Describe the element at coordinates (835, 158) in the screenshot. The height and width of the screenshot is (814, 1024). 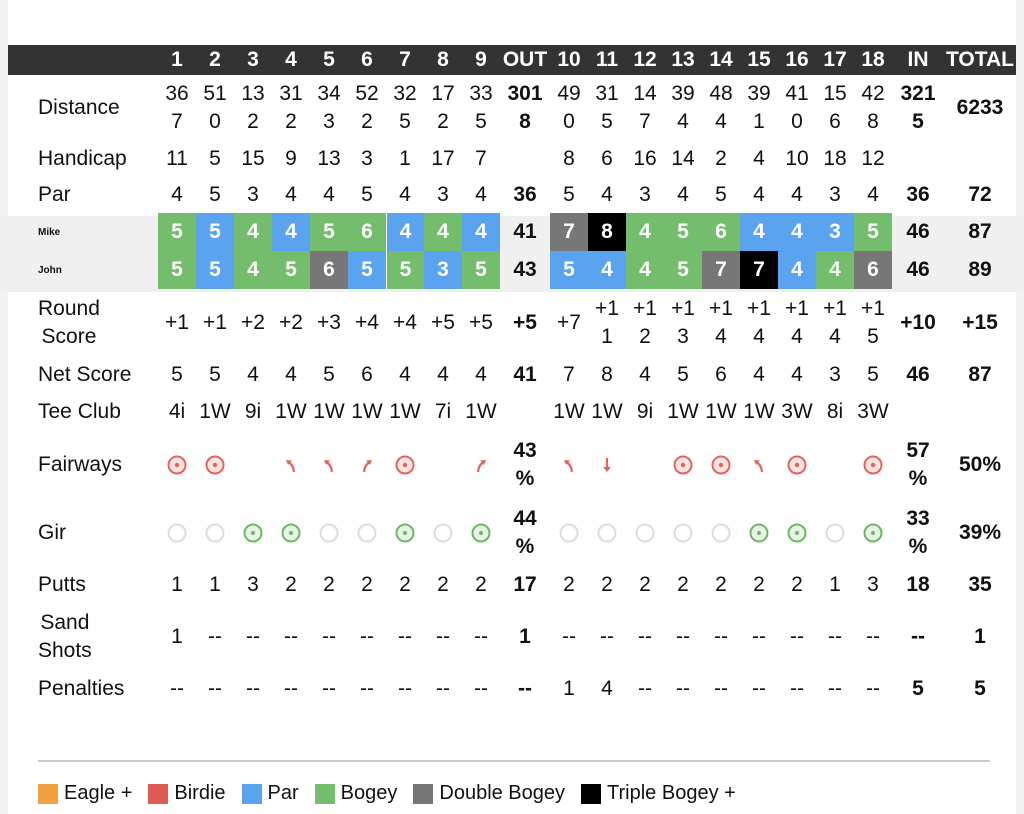
I see `handicap-value: 18` at that location.